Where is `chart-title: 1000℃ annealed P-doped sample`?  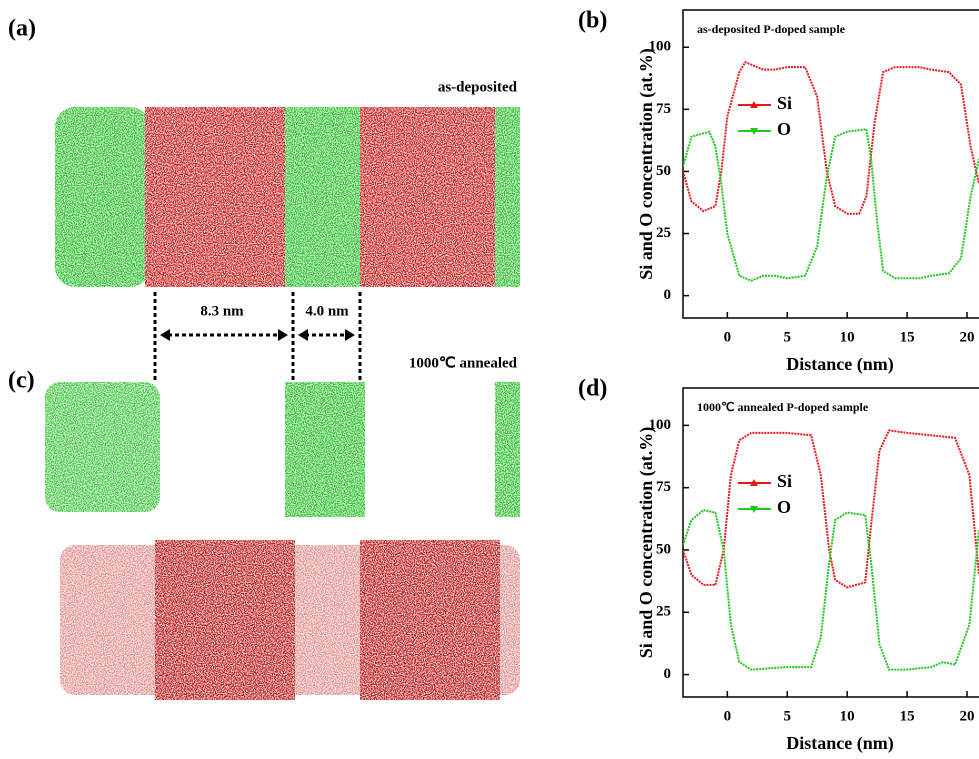
chart-title: 1000℃ annealed P-doped sample is located at coordinates (783, 407).